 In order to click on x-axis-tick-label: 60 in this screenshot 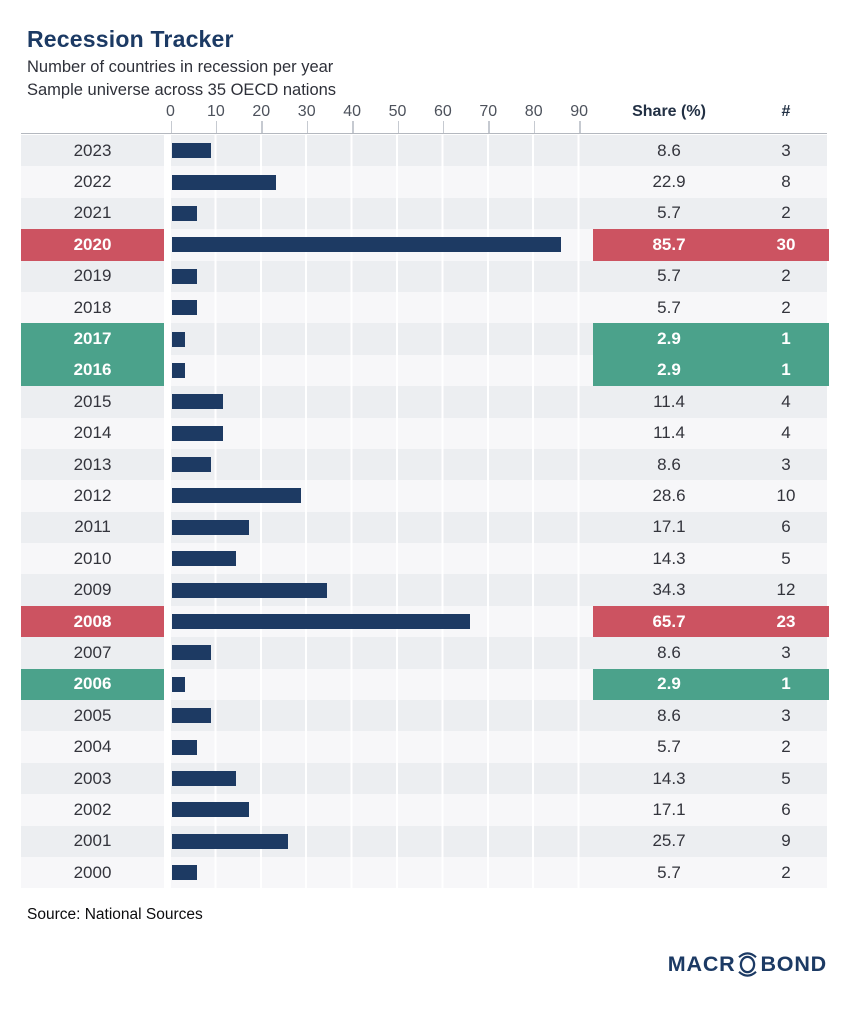, I will do `click(442, 111)`.